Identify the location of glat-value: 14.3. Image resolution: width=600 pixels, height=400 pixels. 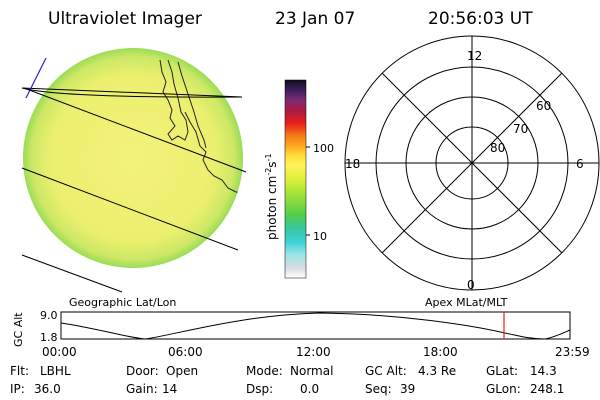
(543, 371).